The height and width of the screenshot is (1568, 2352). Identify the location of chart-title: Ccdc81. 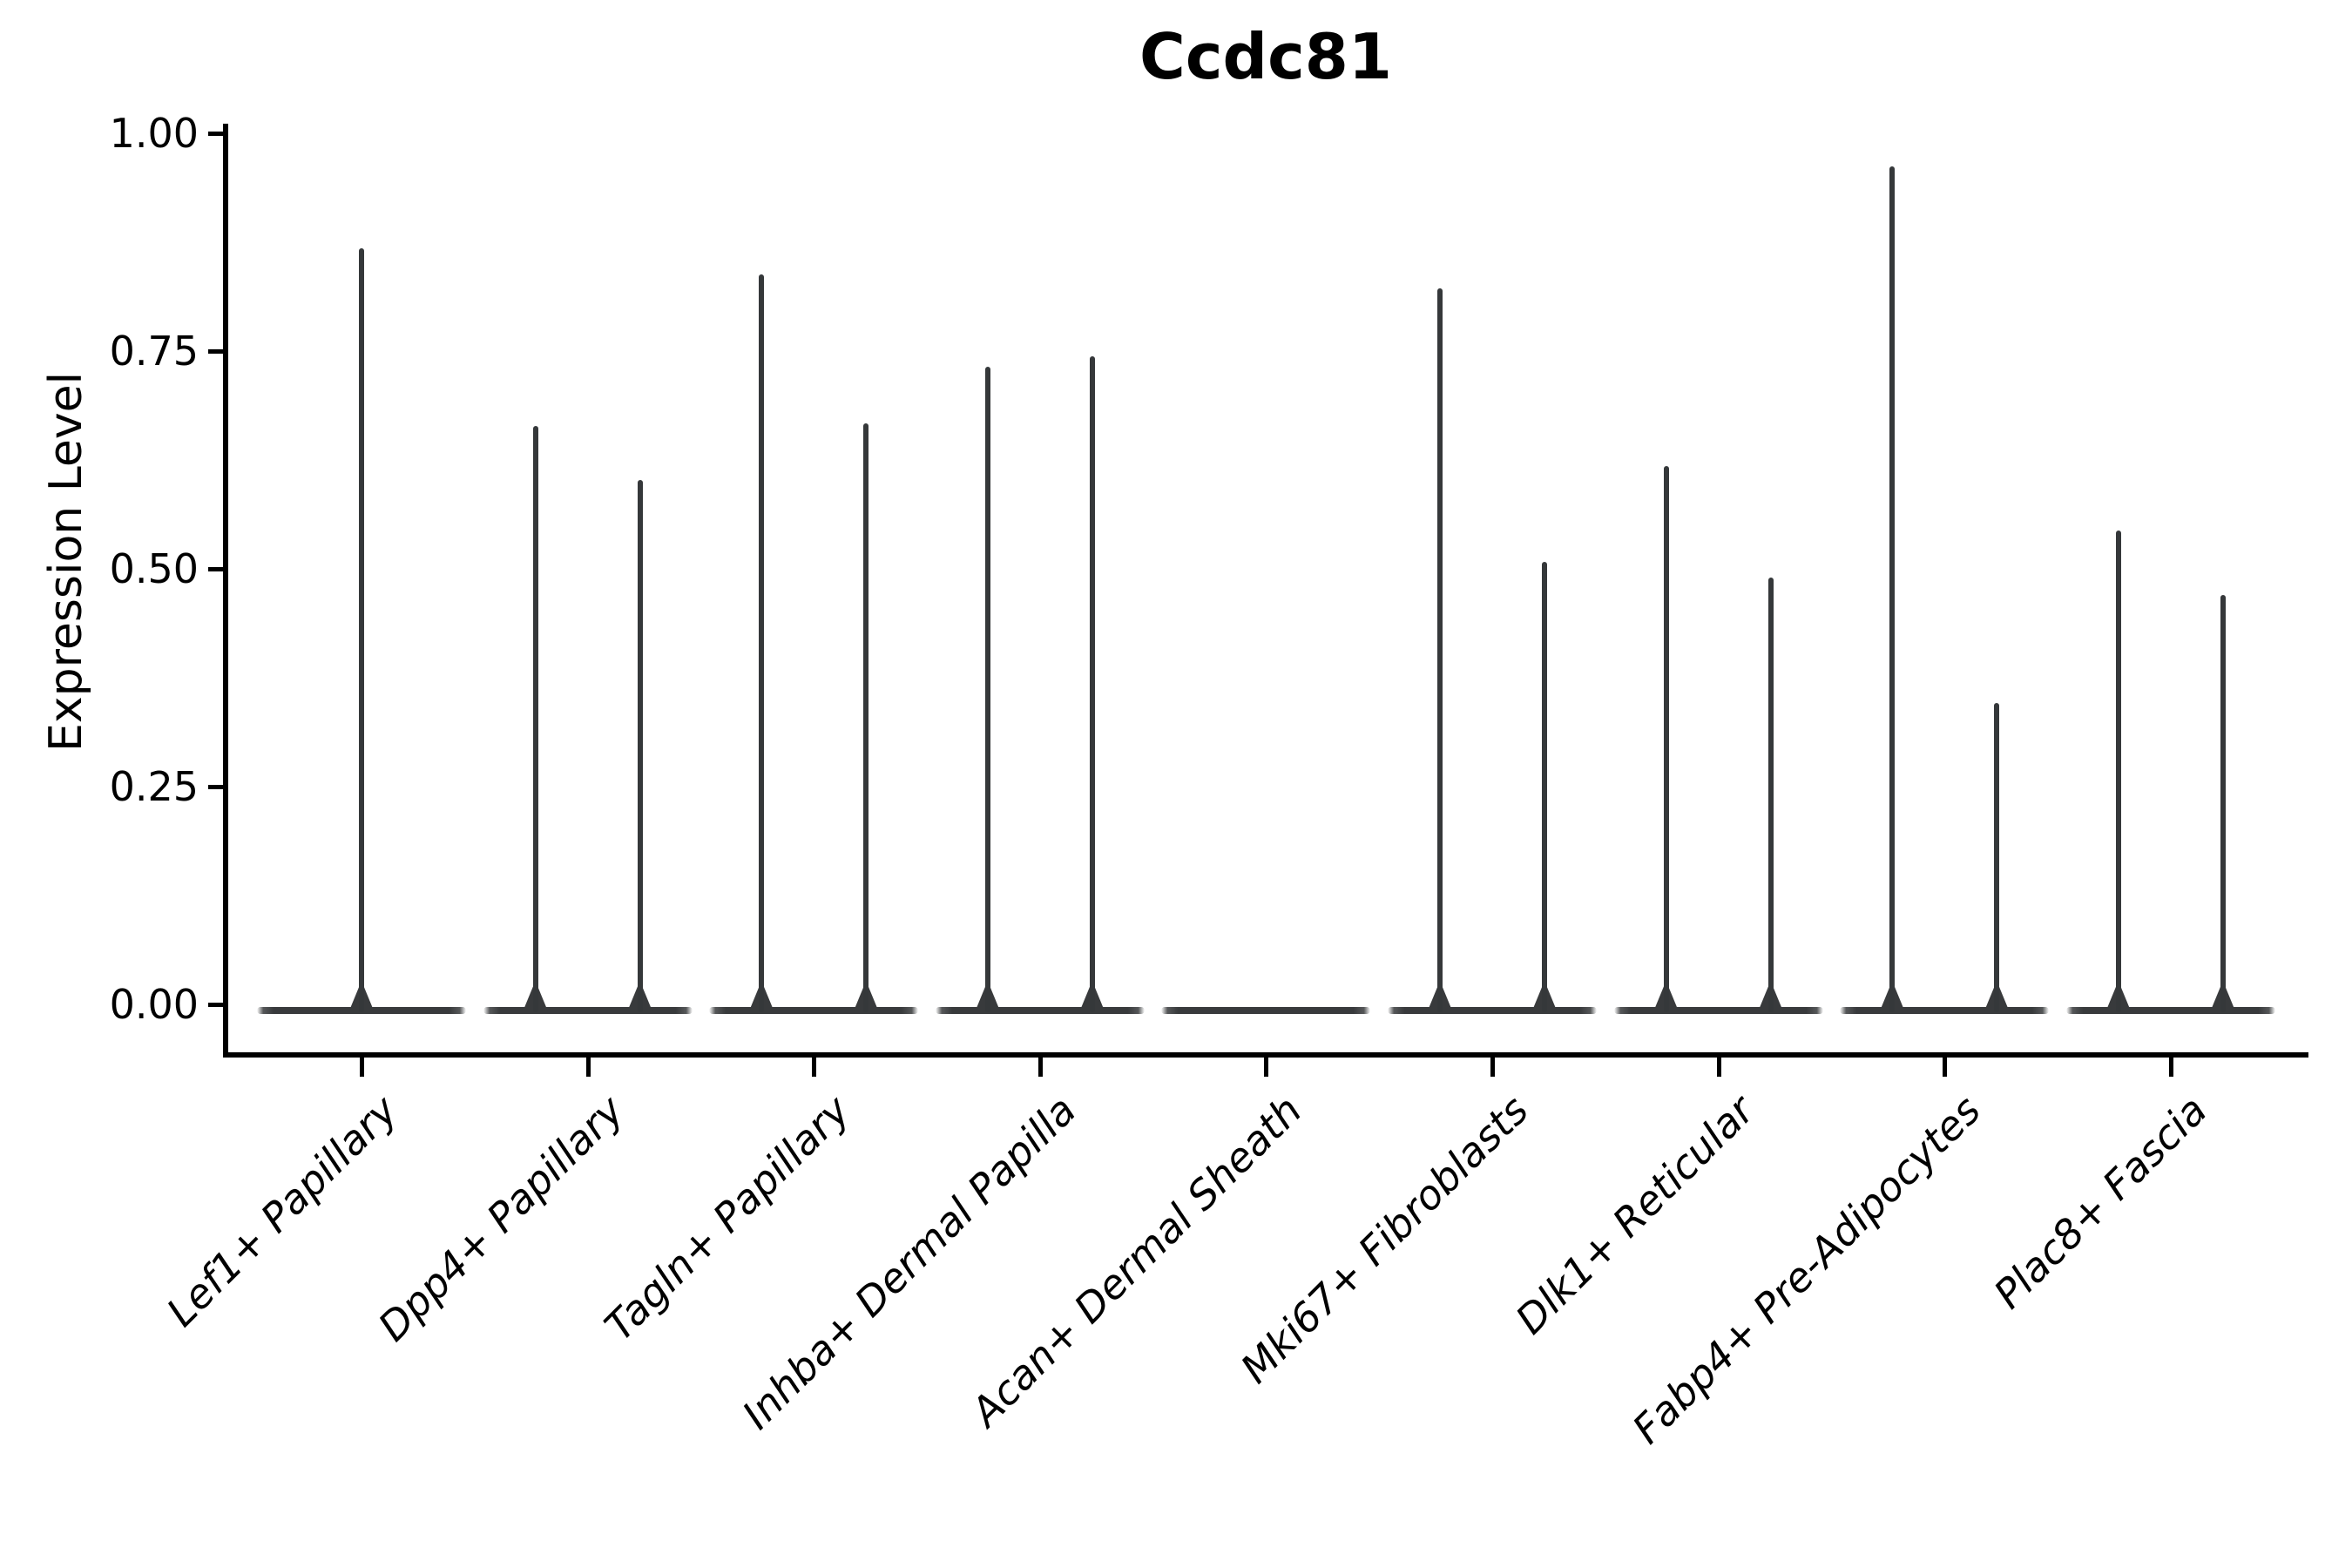
(1265, 56).